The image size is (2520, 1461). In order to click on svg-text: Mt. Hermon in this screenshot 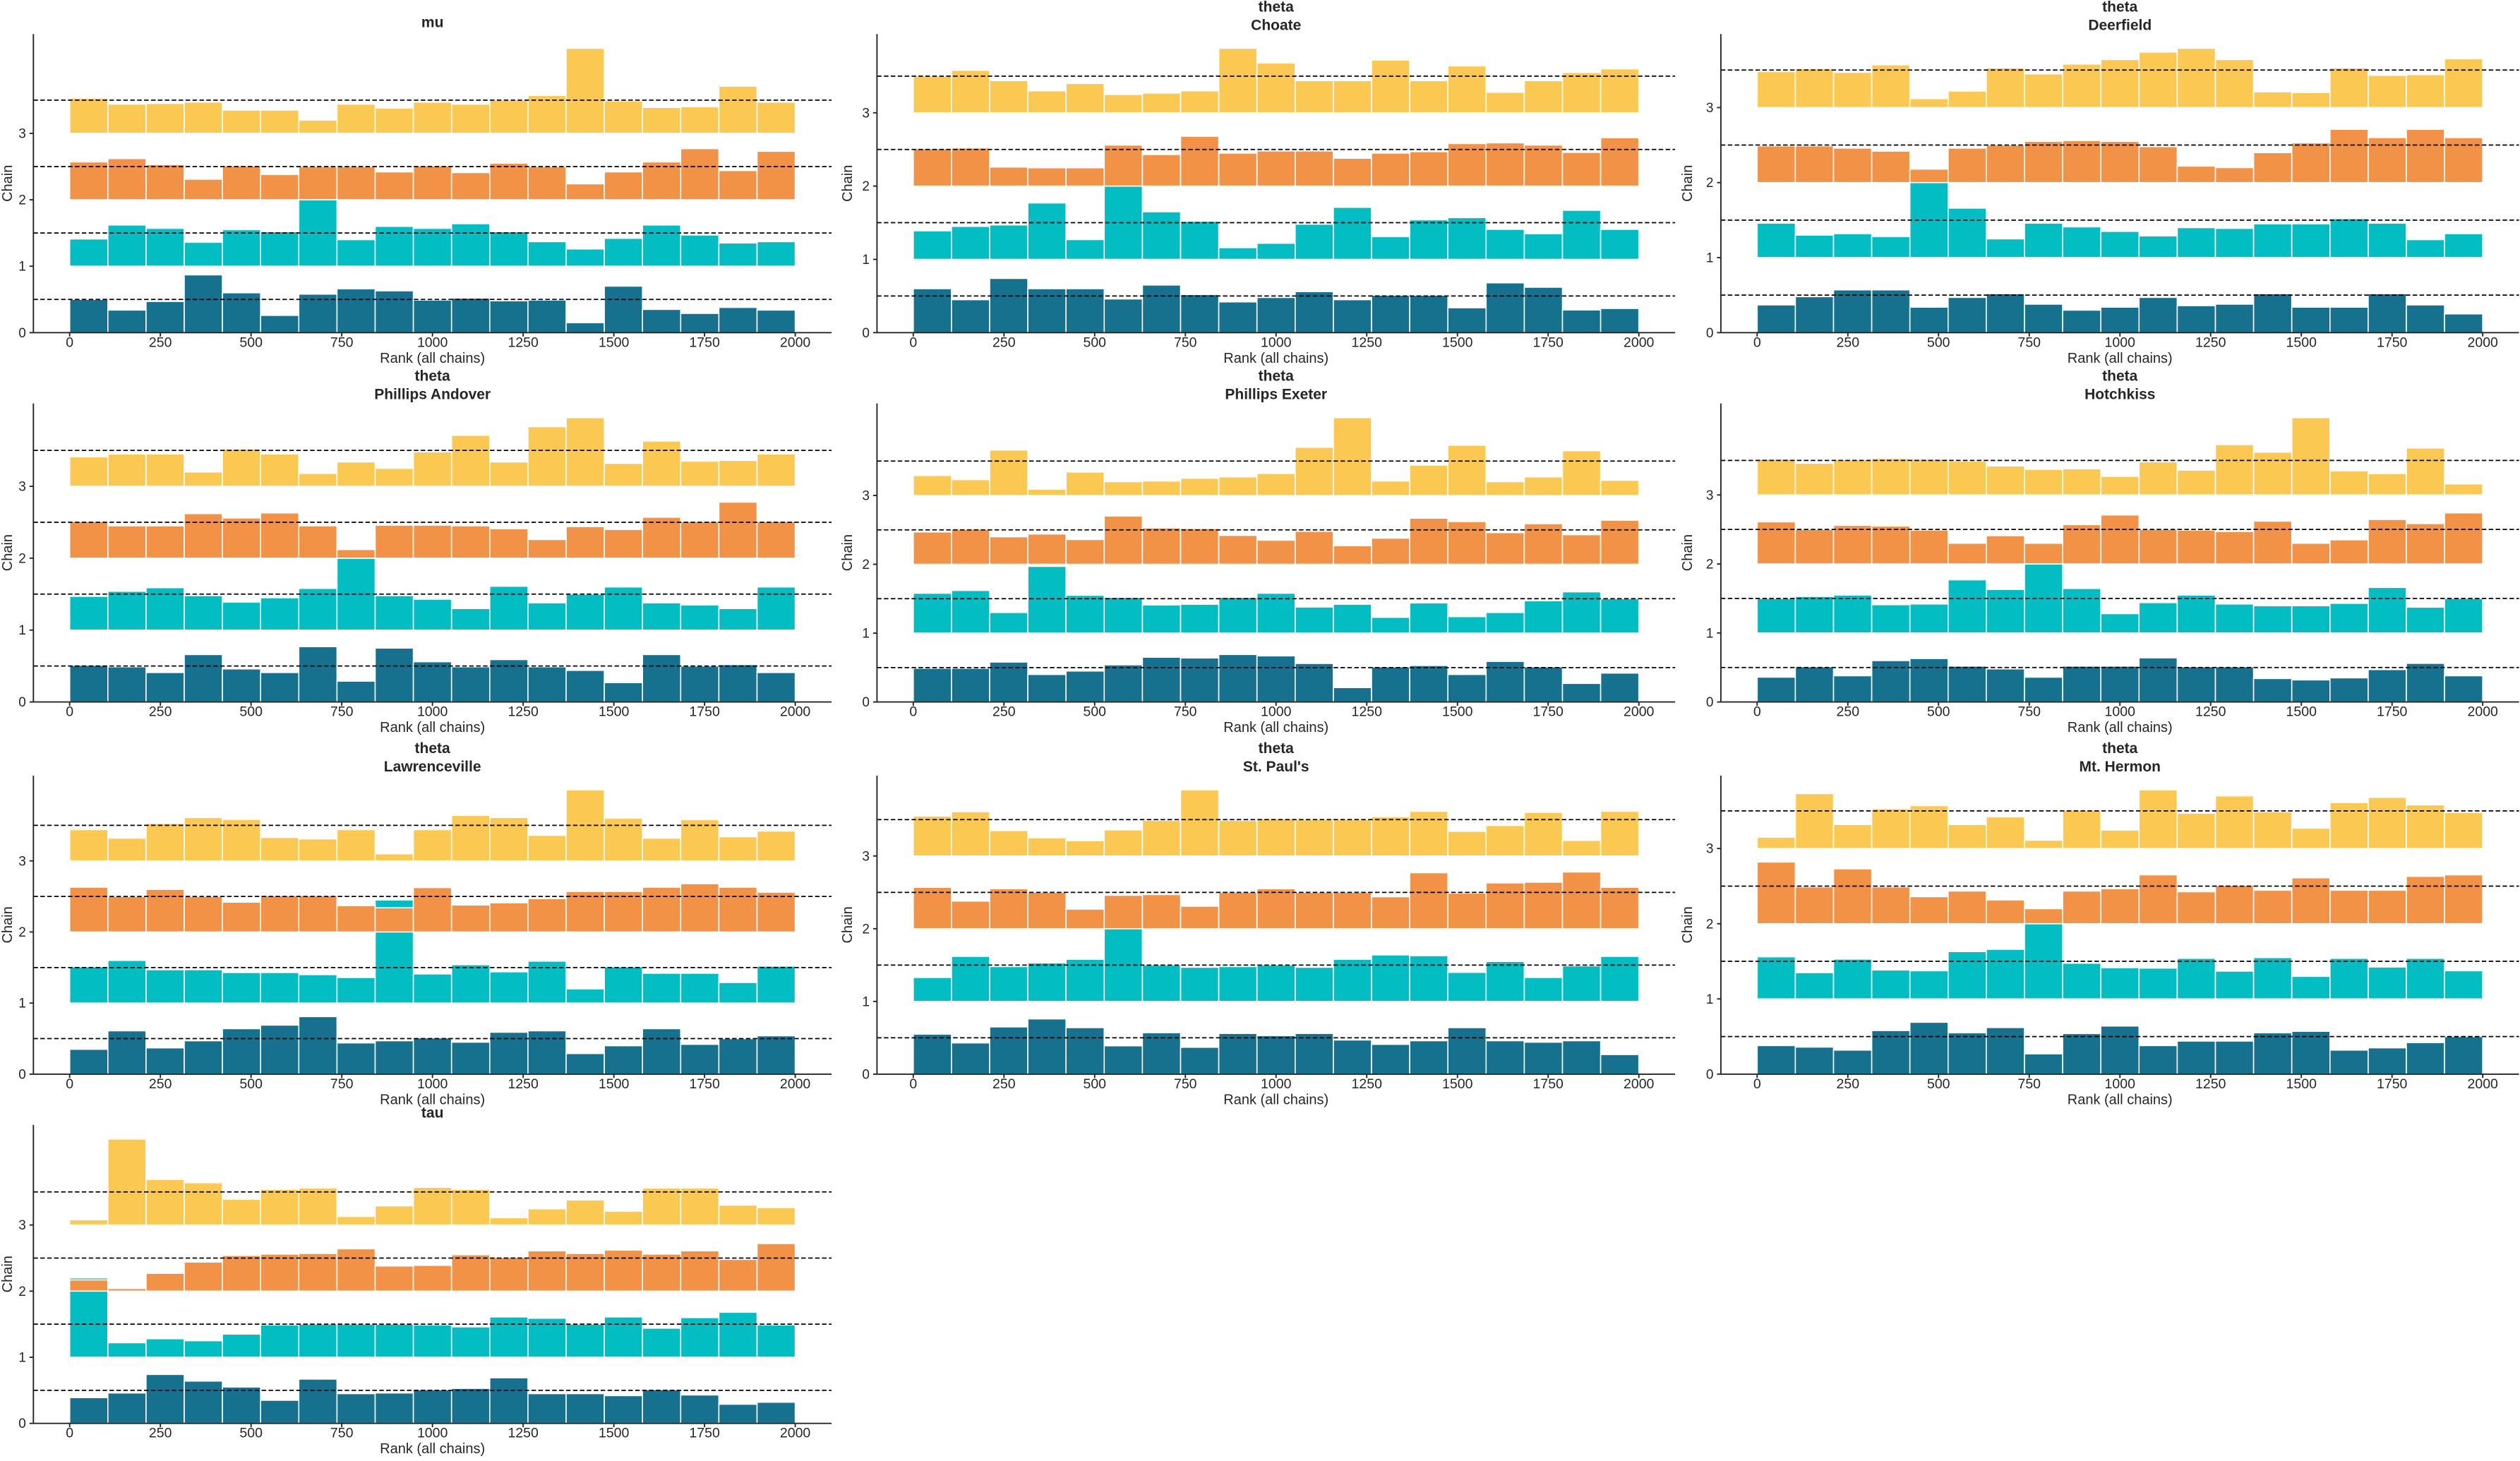, I will do `click(2121, 767)`.